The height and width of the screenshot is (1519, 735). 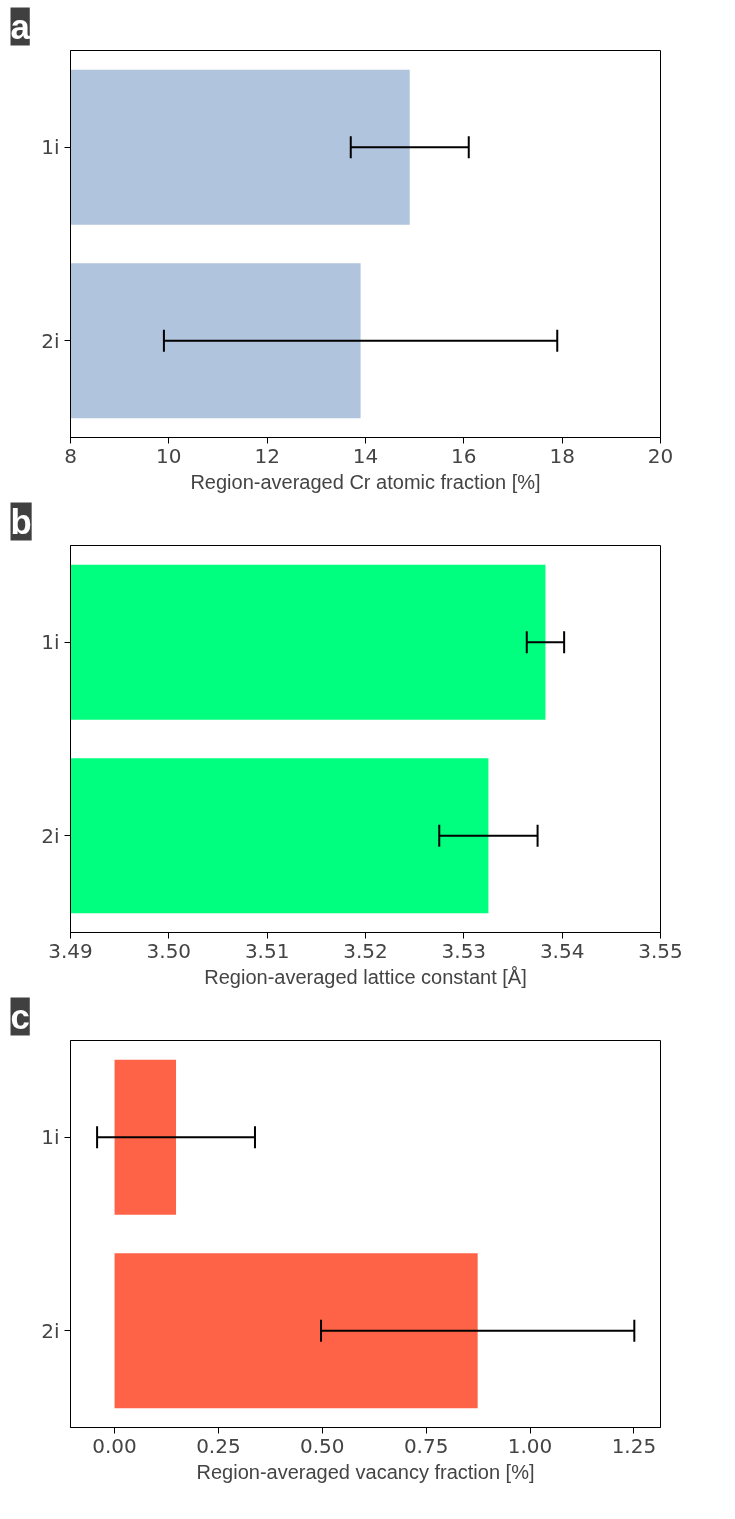 I want to click on chart-title: b, so click(x=21, y=521).